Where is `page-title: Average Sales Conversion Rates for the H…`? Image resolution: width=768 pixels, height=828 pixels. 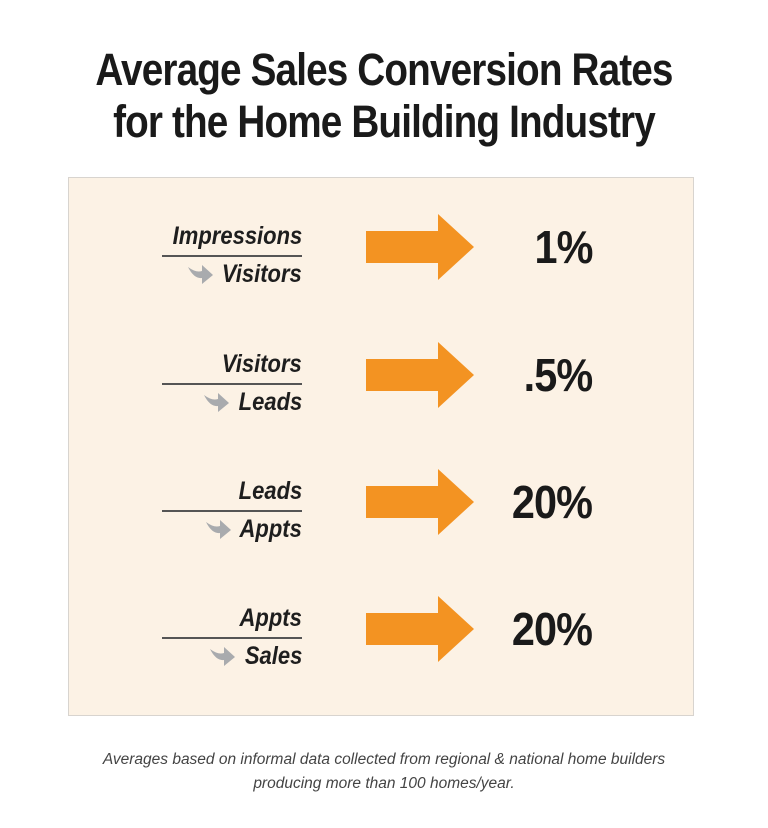
page-title: Average Sales Conversion Rates for the H… is located at coordinates (384, 95).